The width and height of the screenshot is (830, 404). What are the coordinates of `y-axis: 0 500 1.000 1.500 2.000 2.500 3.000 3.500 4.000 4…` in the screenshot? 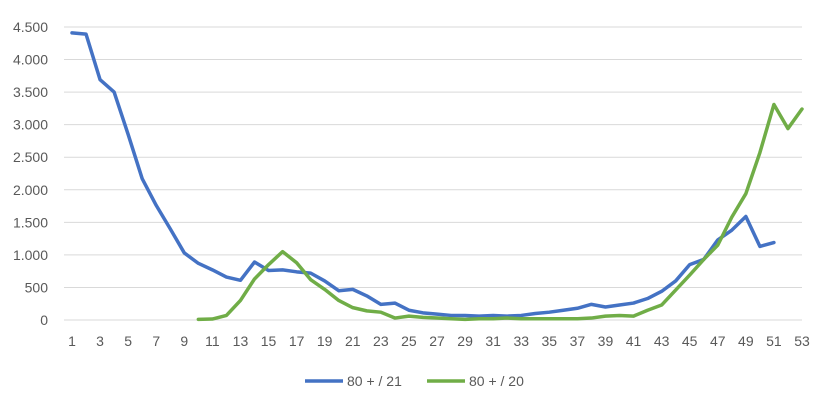 It's located at (30, 173).